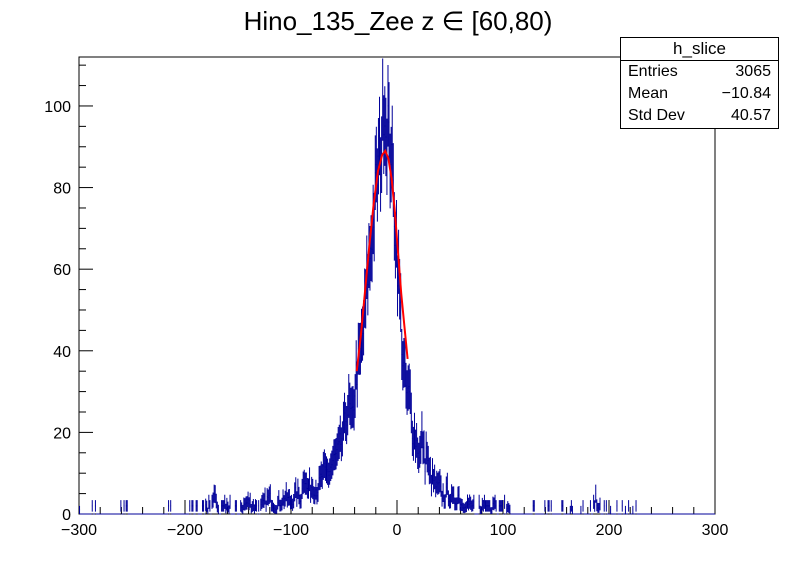  What do you see at coordinates (62, 352) in the screenshot?
I see `y-tick-label: 40` at bounding box center [62, 352].